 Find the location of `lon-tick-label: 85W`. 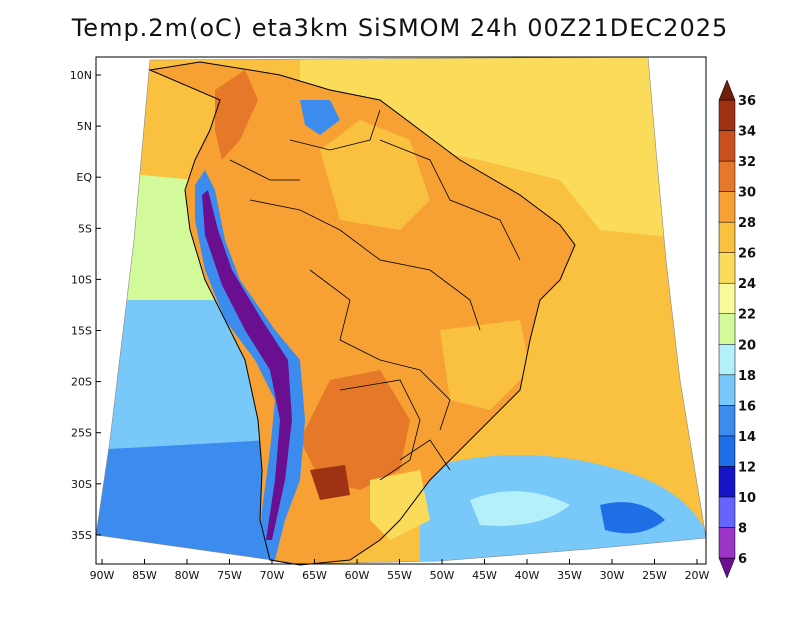

lon-tick-label: 85W is located at coordinates (144, 575).